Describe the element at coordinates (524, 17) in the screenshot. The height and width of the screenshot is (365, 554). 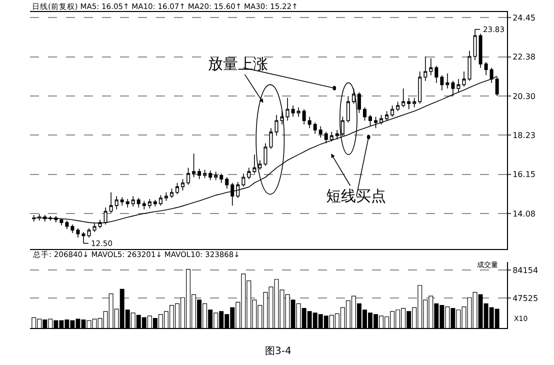
I see `y-tick-label: 24.45` at that location.